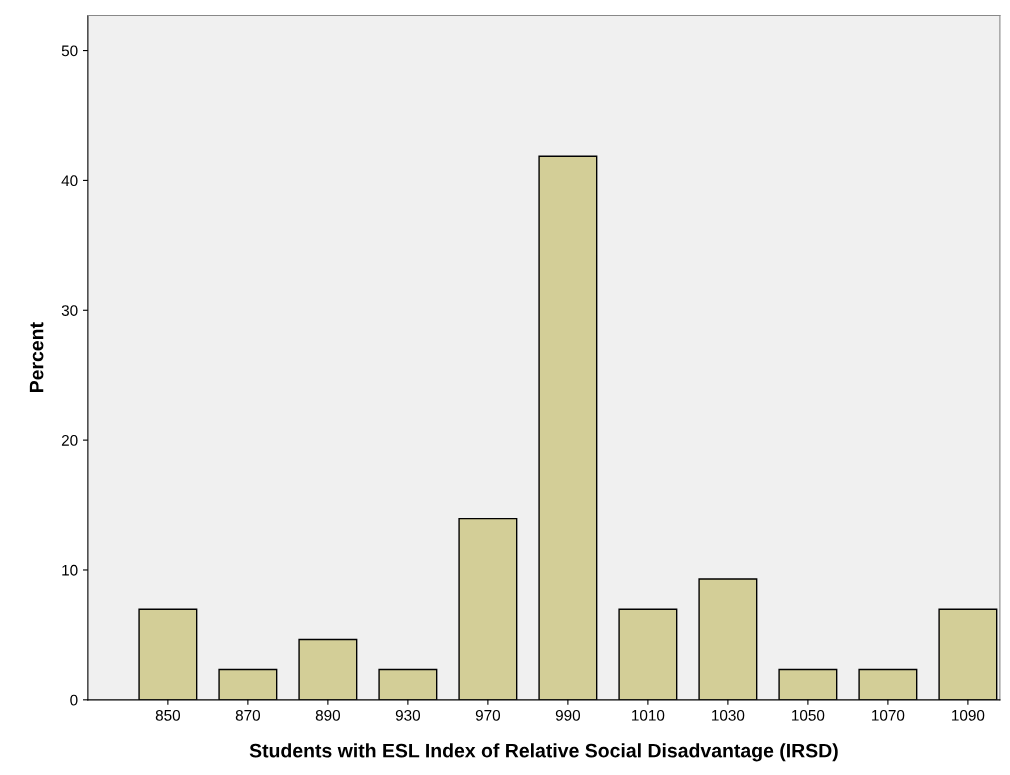  Describe the element at coordinates (168, 715) in the screenshot. I see `x-tick-label: 850` at that location.